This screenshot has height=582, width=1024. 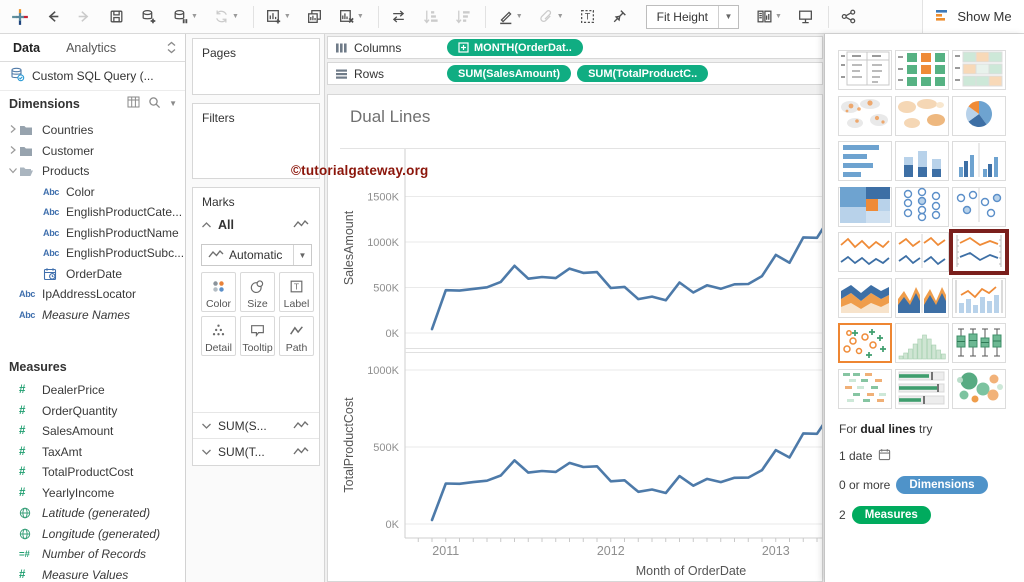 What do you see at coordinates (805, 16) in the screenshot?
I see `presentation-mode-button` at bounding box center [805, 16].